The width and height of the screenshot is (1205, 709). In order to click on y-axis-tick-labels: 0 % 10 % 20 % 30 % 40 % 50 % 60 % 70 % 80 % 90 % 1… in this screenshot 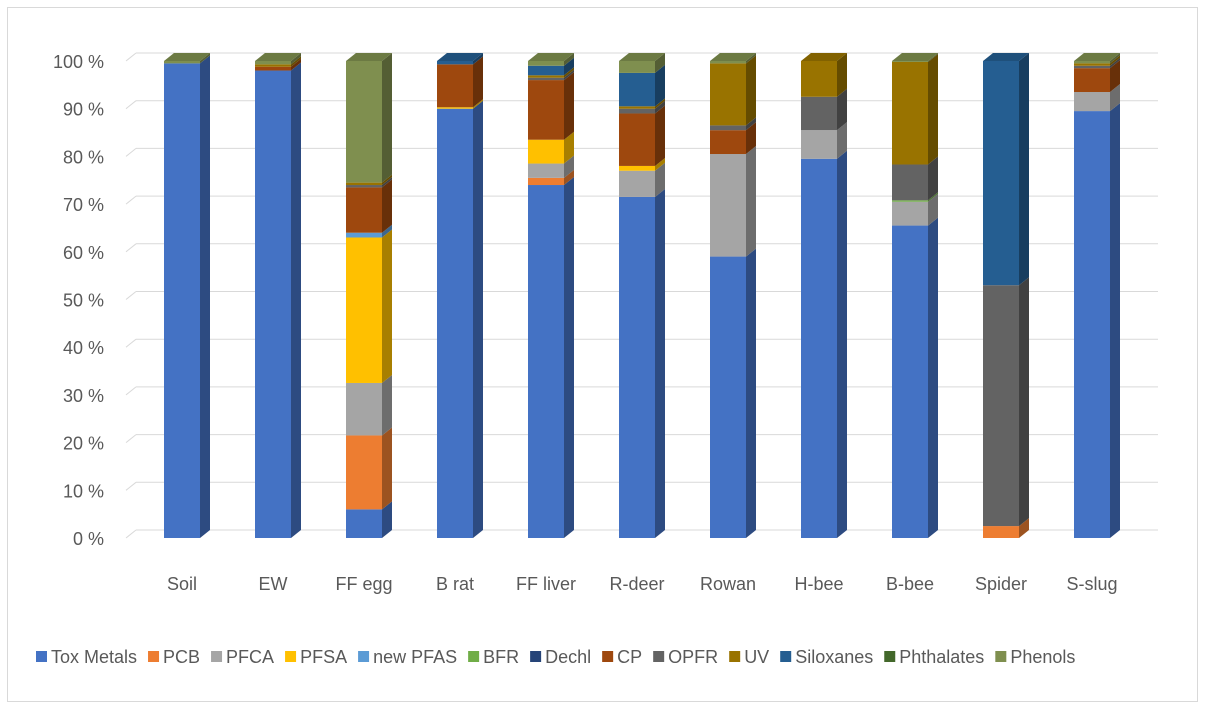, I will do `click(78, 300)`.